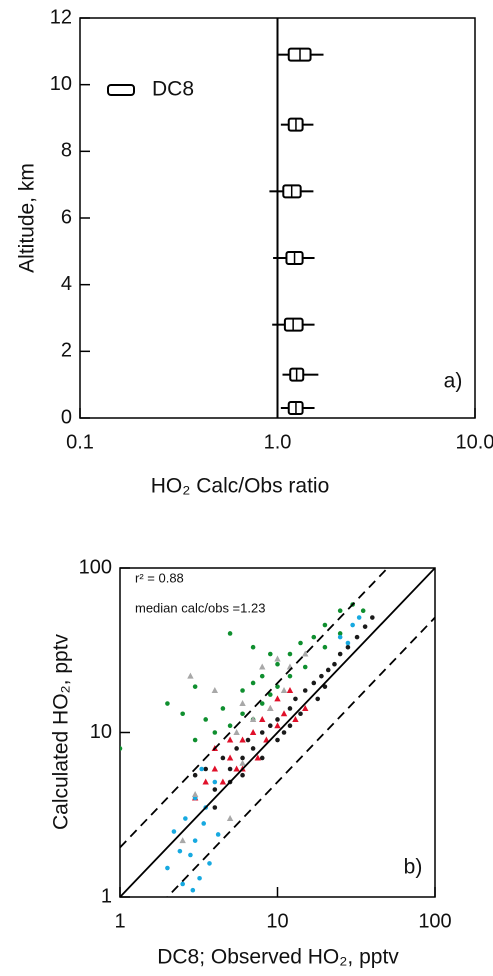 The height and width of the screenshot is (976, 493). I want to click on y-tick-label: 4, so click(66, 284).